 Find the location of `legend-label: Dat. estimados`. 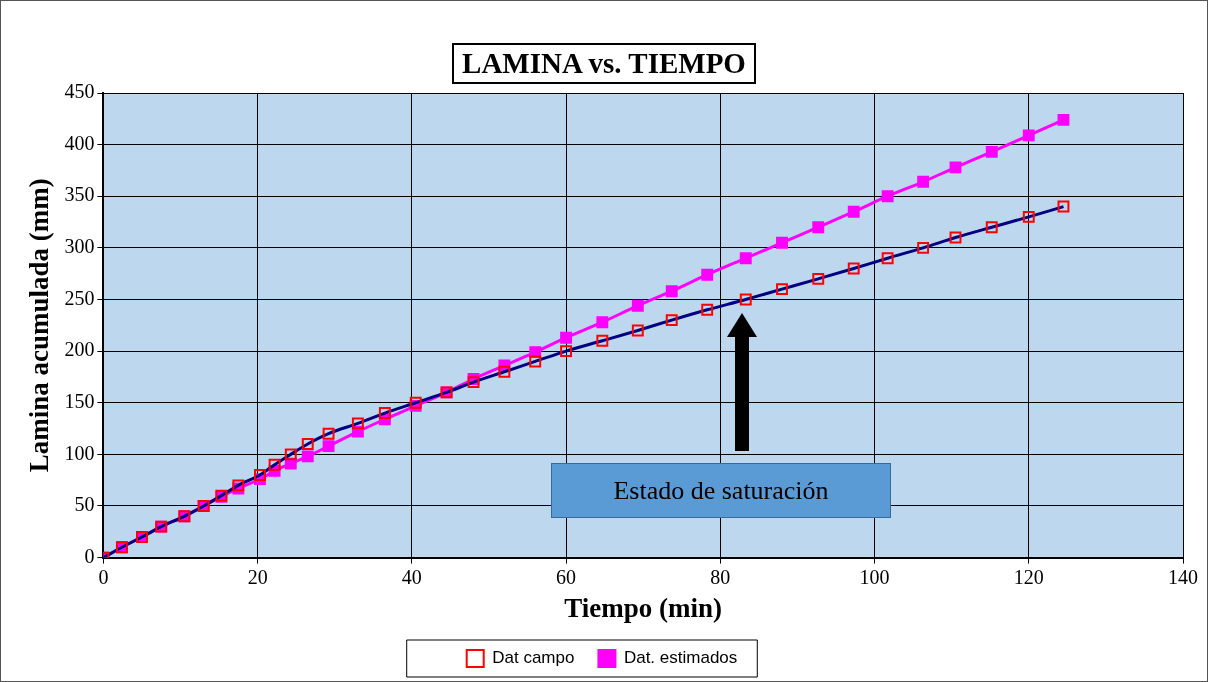

legend-label: Dat. estimados is located at coordinates (680, 658).